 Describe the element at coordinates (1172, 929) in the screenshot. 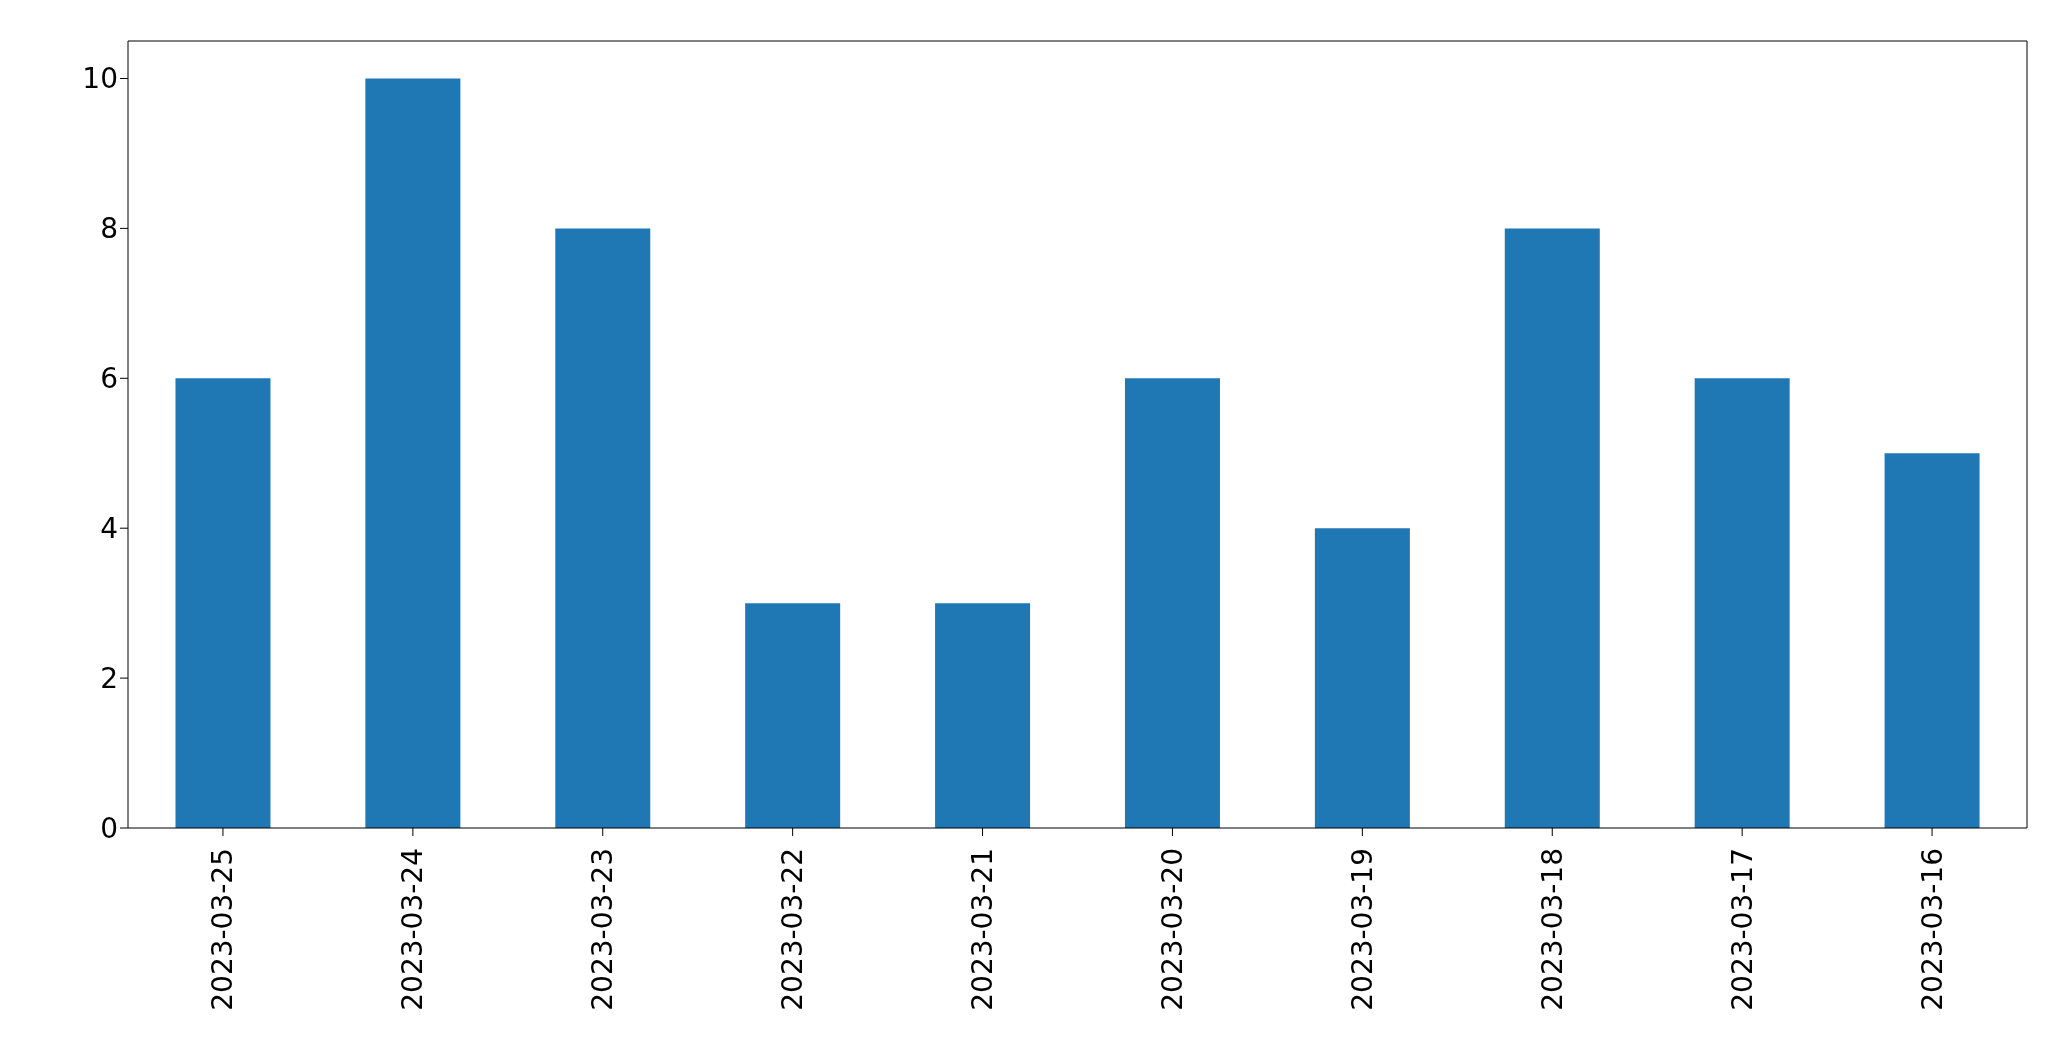

I see `x-tick-label: 2023-03-20` at that location.